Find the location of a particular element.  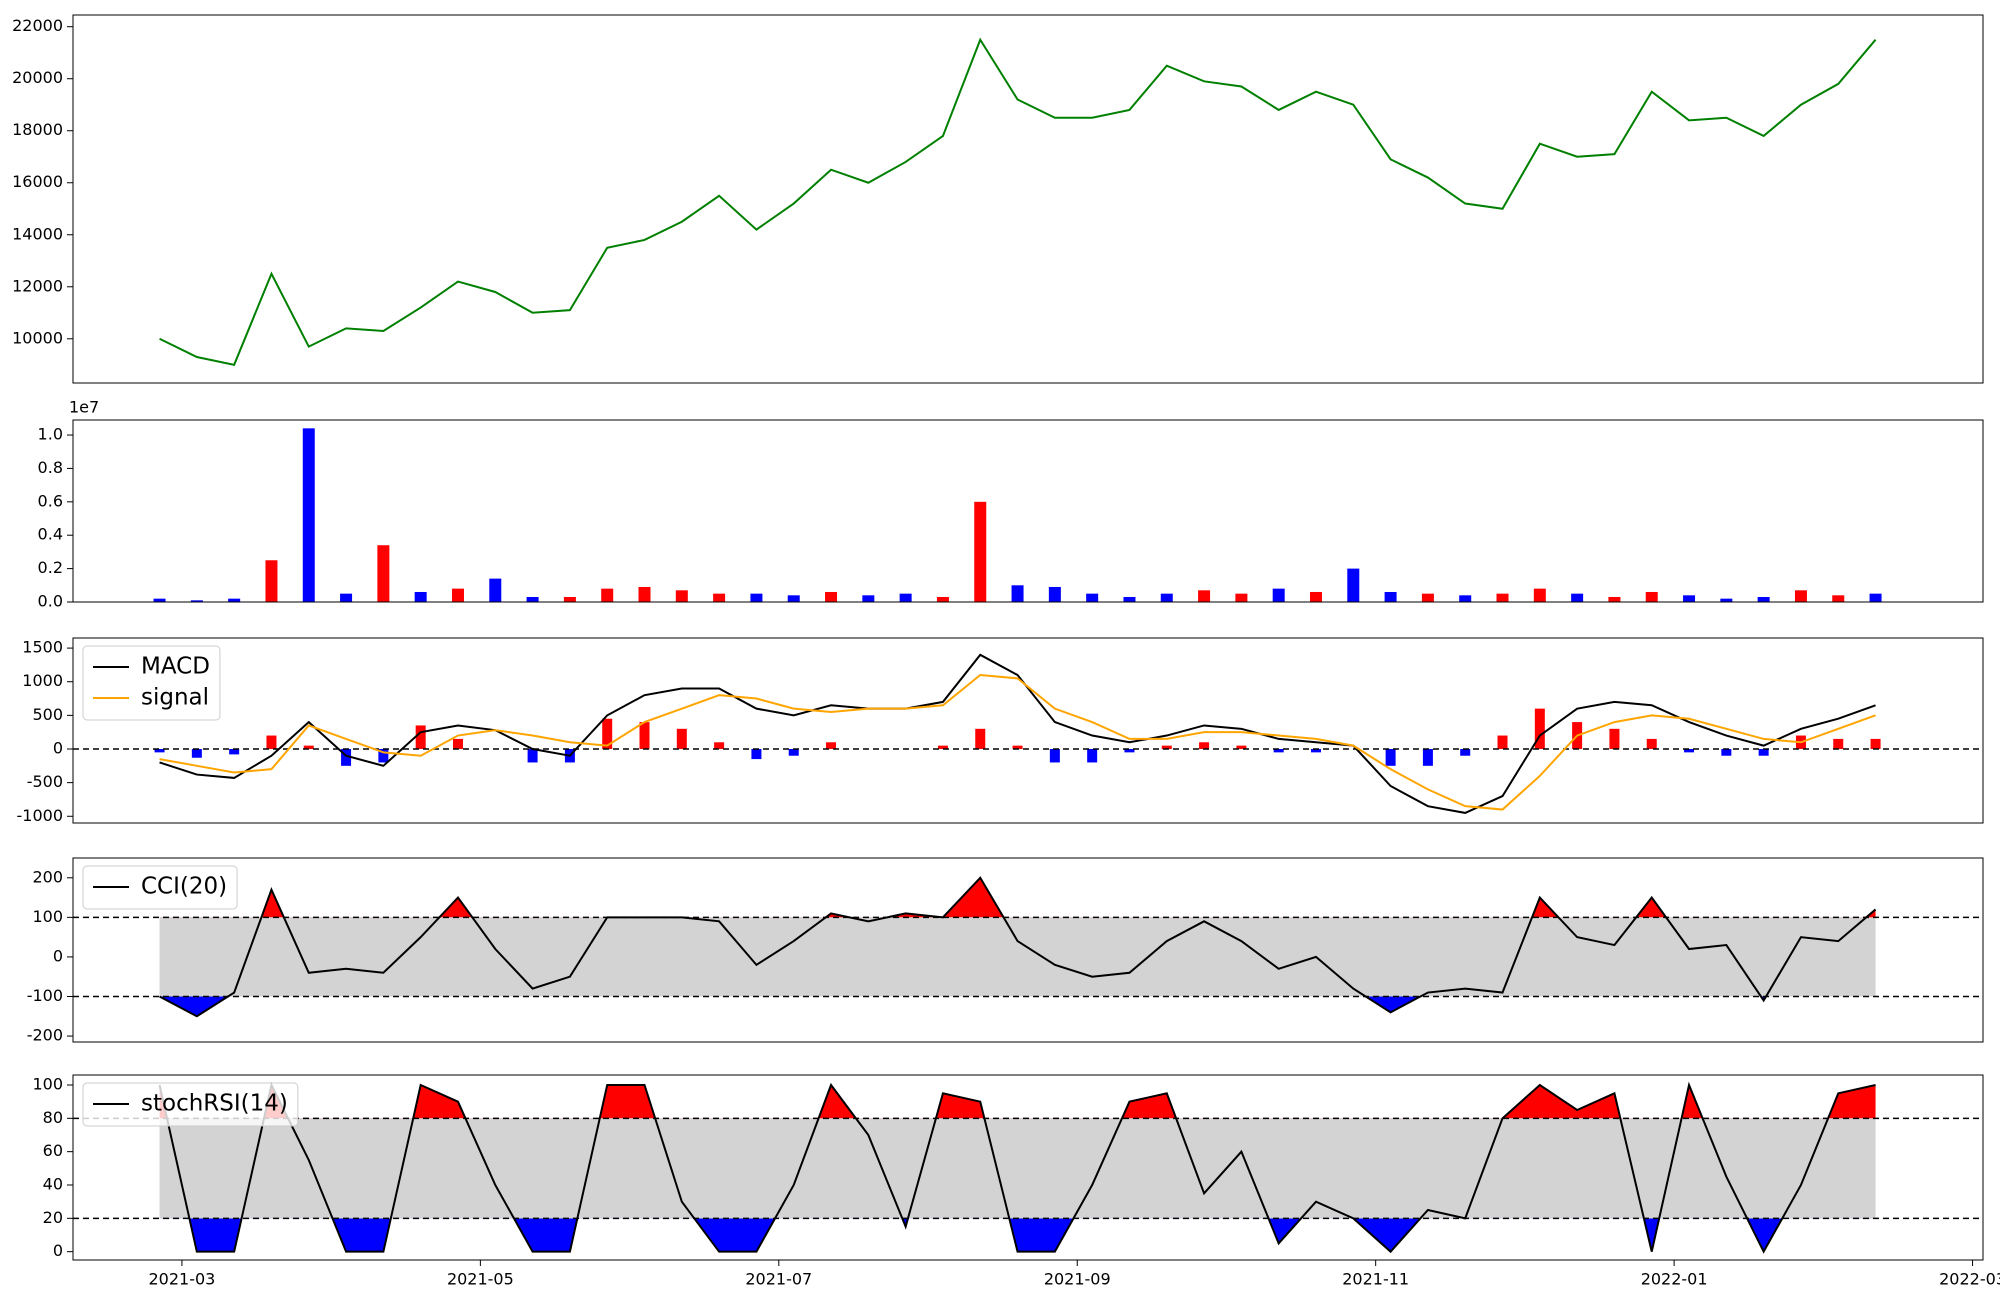

y-tick-label: 60 is located at coordinates (53, 1150).